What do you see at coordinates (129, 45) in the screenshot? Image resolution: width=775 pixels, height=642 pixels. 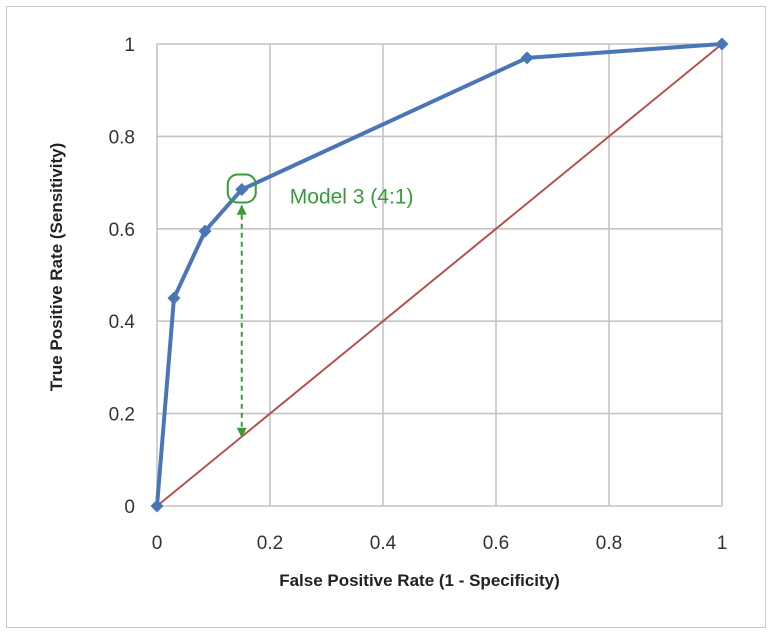 I see `y-tick-label: 1` at bounding box center [129, 45].